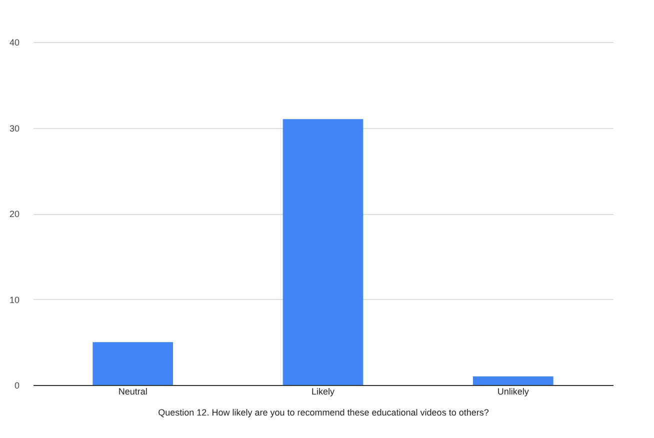  What do you see at coordinates (14, 214) in the screenshot?
I see `y-tick-label: 20` at bounding box center [14, 214].